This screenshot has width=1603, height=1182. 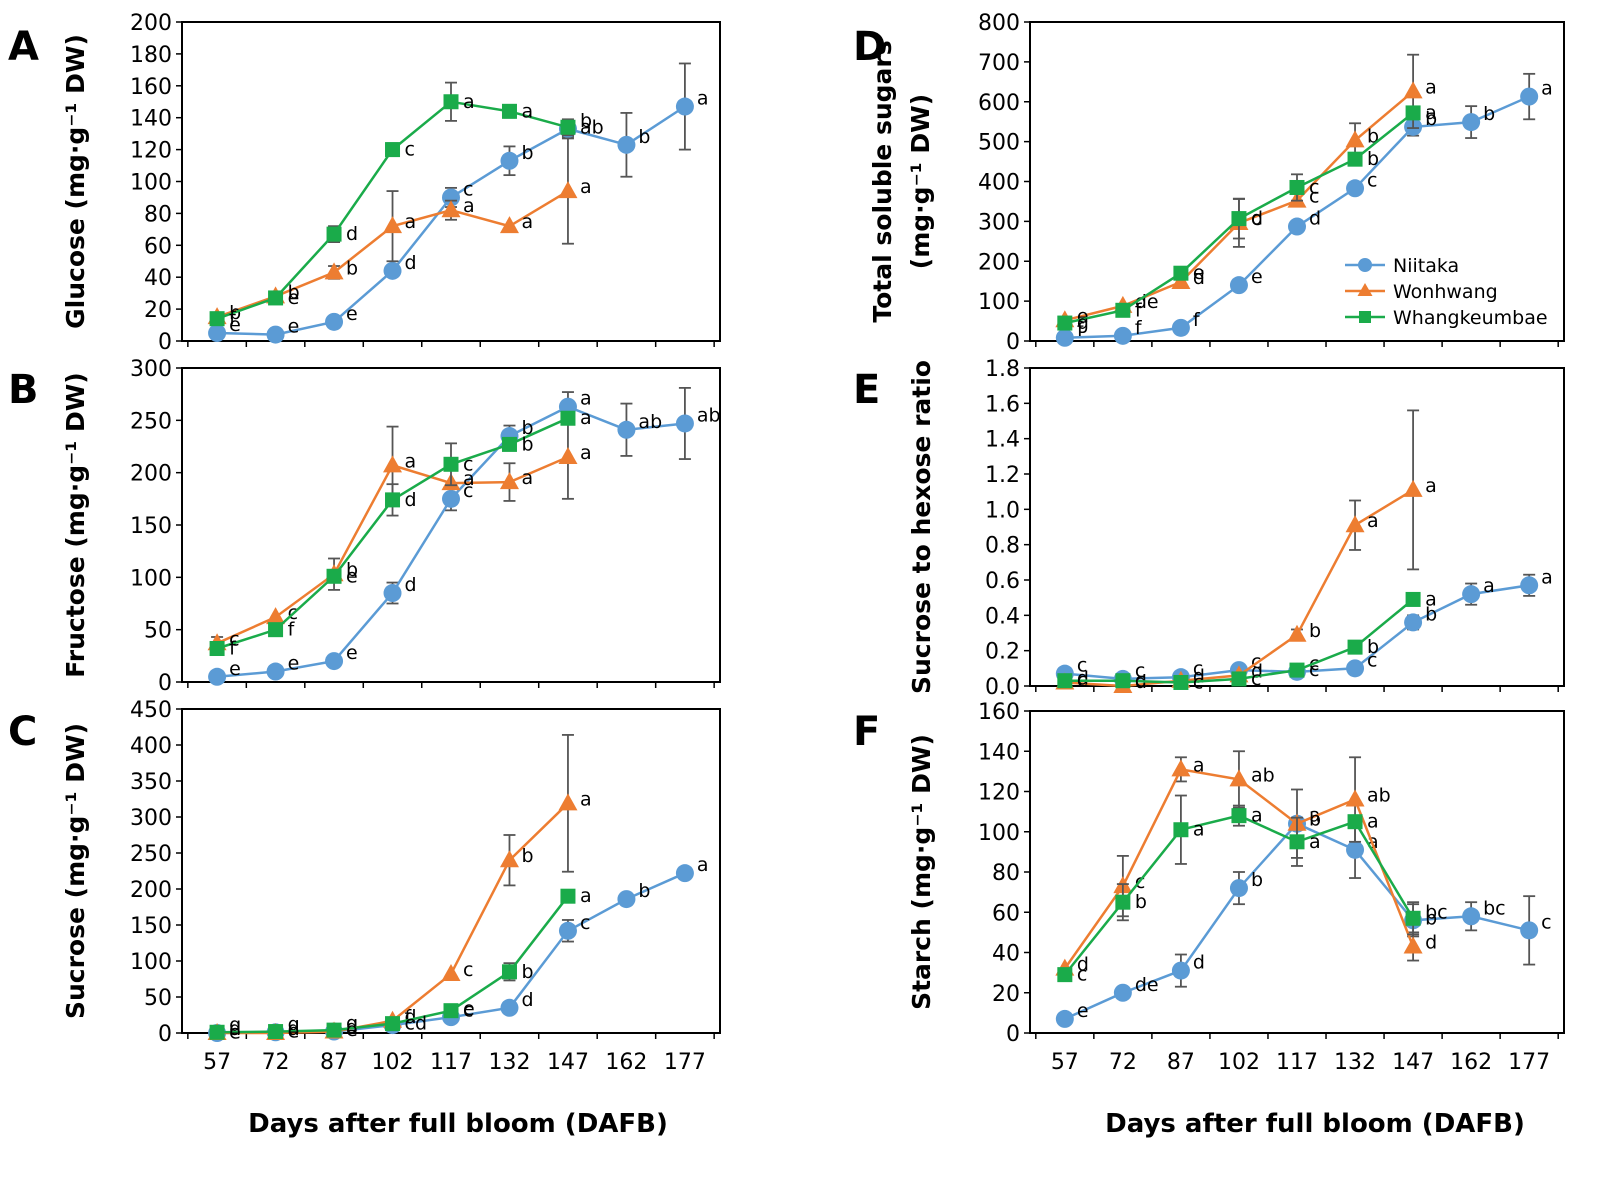 What do you see at coordinates (1002, 404) in the screenshot?
I see `y-tick-label: 1.6` at bounding box center [1002, 404].